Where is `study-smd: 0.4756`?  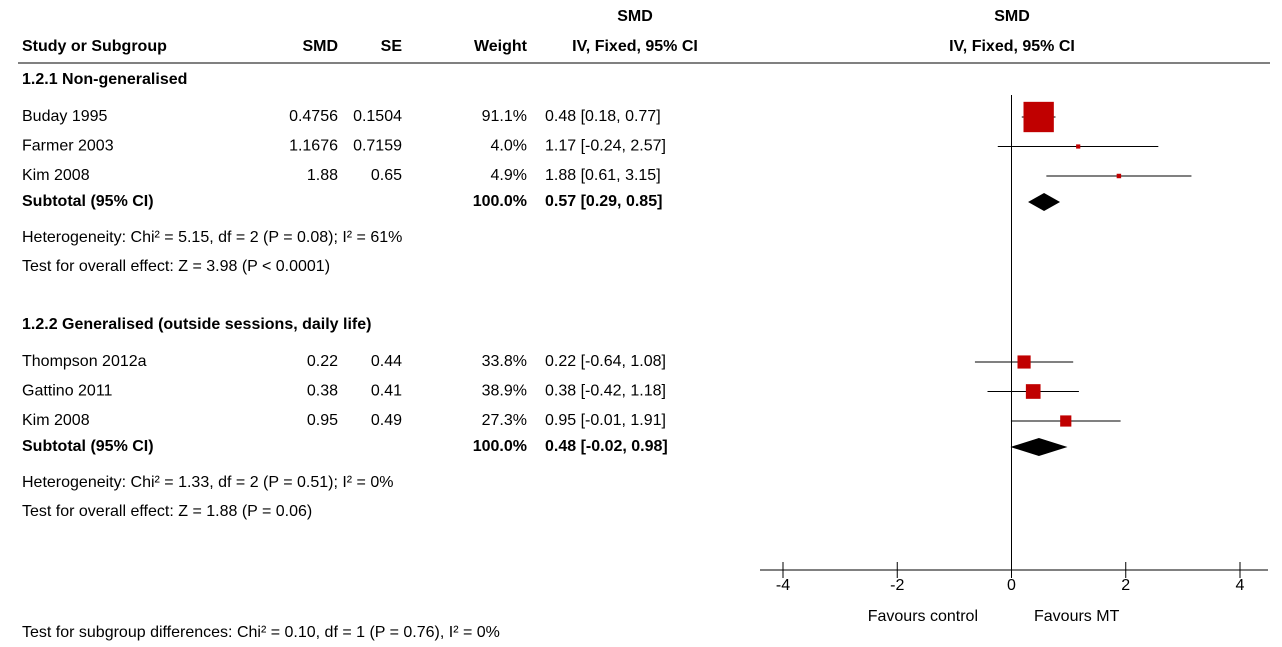 study-smd: 0.4756 is located at coordinates (313, 116).